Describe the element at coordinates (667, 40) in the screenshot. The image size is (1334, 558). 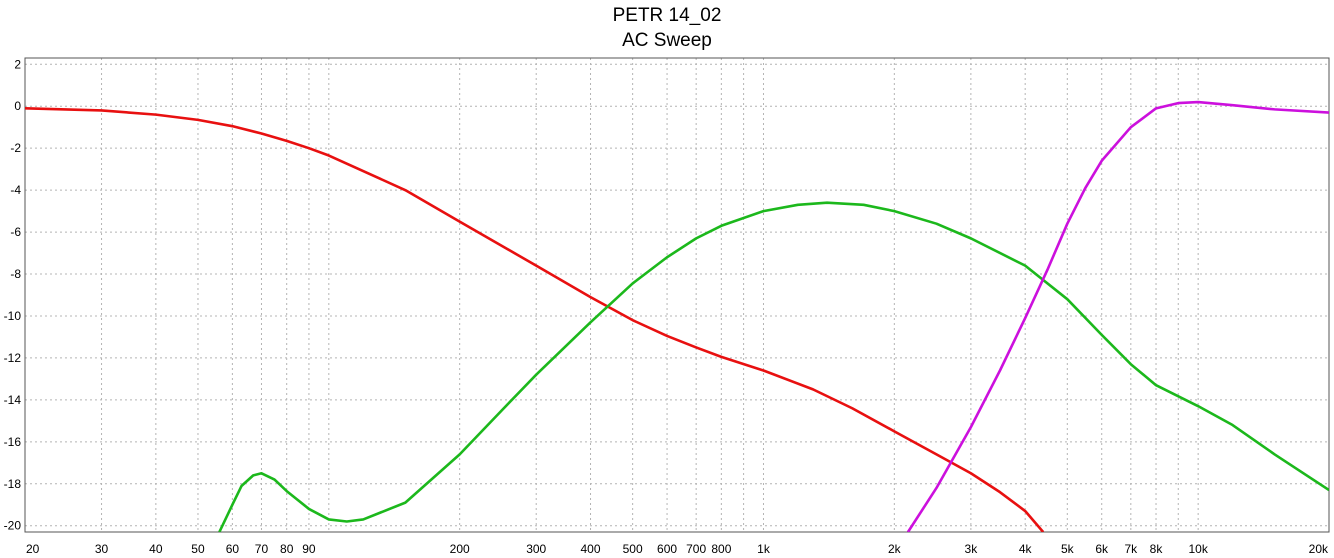
I see `chart-subtitle: AC Sweep` at that location.